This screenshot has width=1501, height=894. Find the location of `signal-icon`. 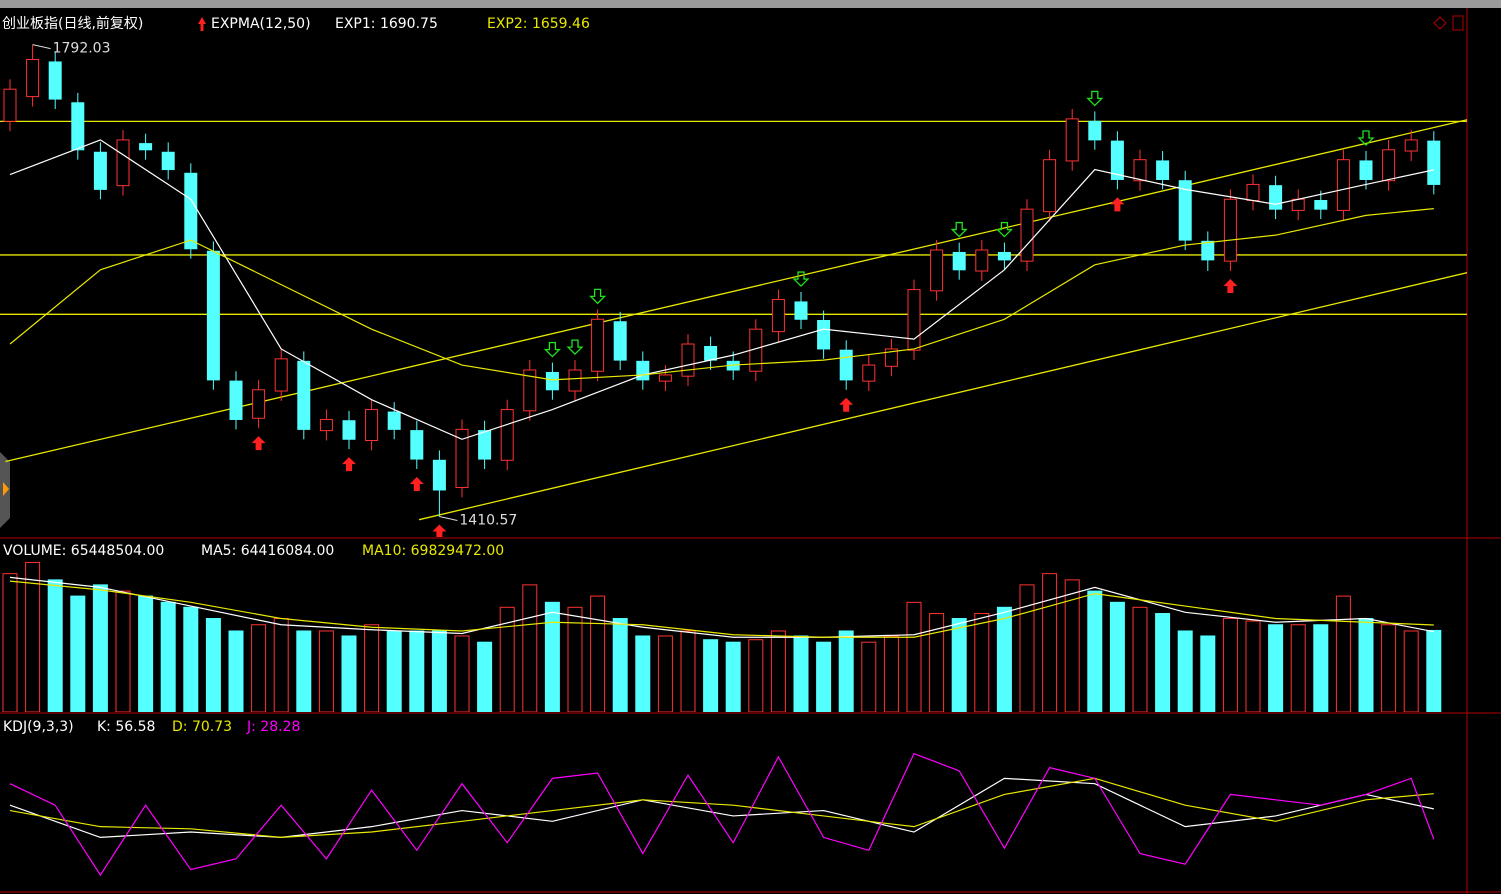

signal-icon is located at coordinates (202, 24).